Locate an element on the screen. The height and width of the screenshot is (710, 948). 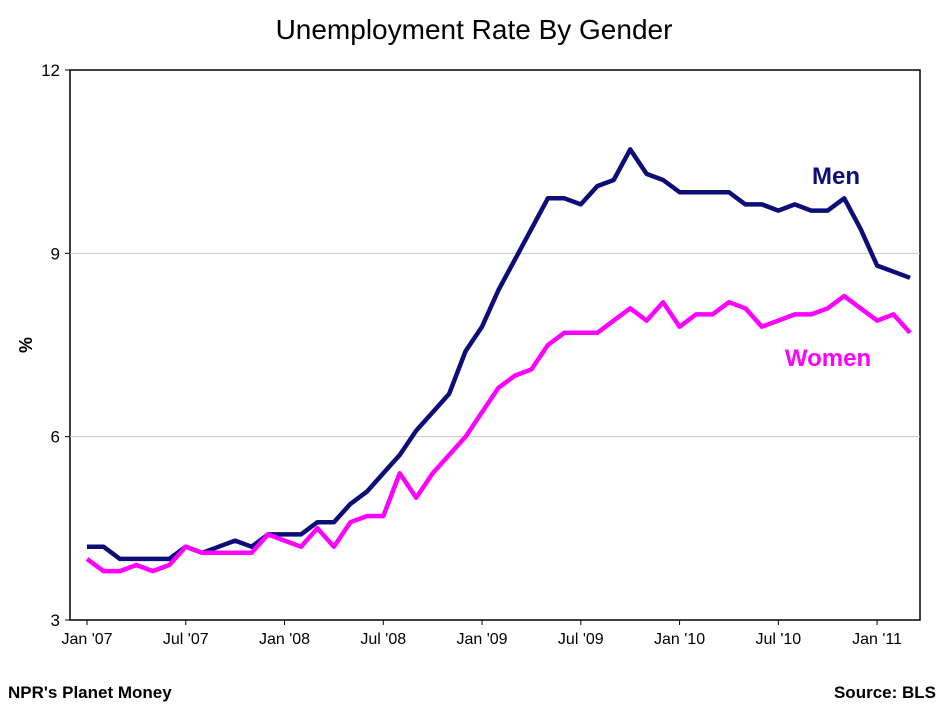
footer-credit: NPR's Planet Money is located at coordinates (90, 692).